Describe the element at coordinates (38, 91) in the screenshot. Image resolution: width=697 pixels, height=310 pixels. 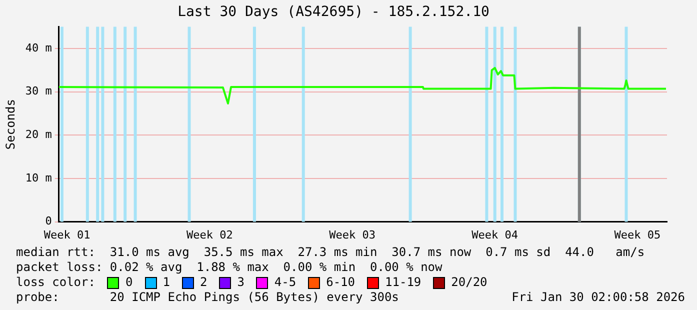
I see `y-tick-label: 30 m` at that location.